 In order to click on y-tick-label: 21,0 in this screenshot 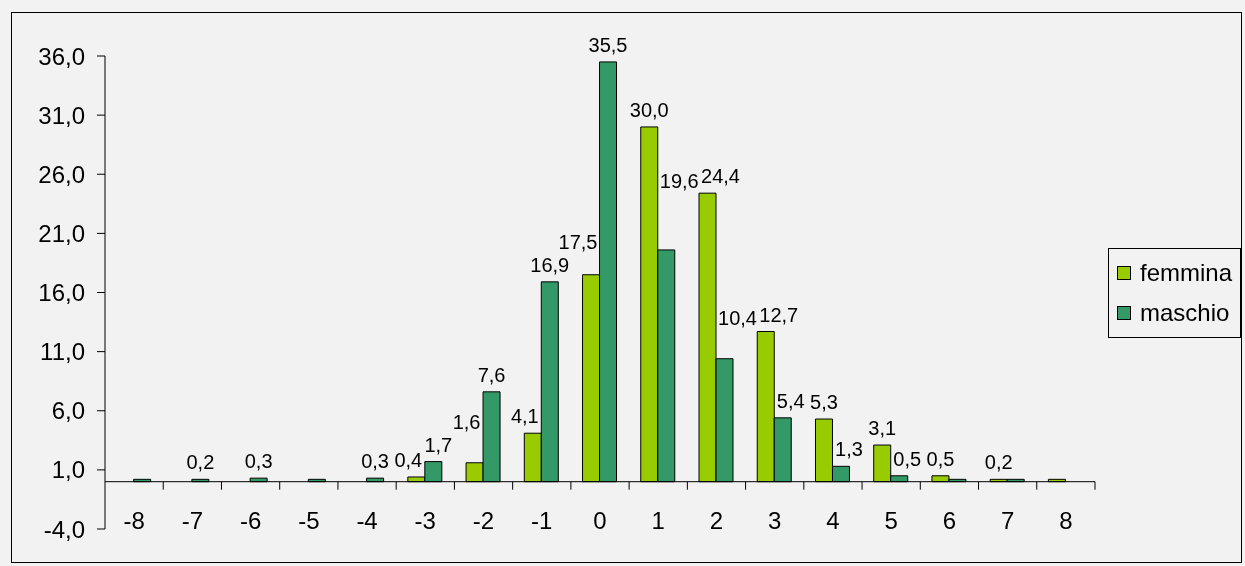, I will do `click(61, 233)`.